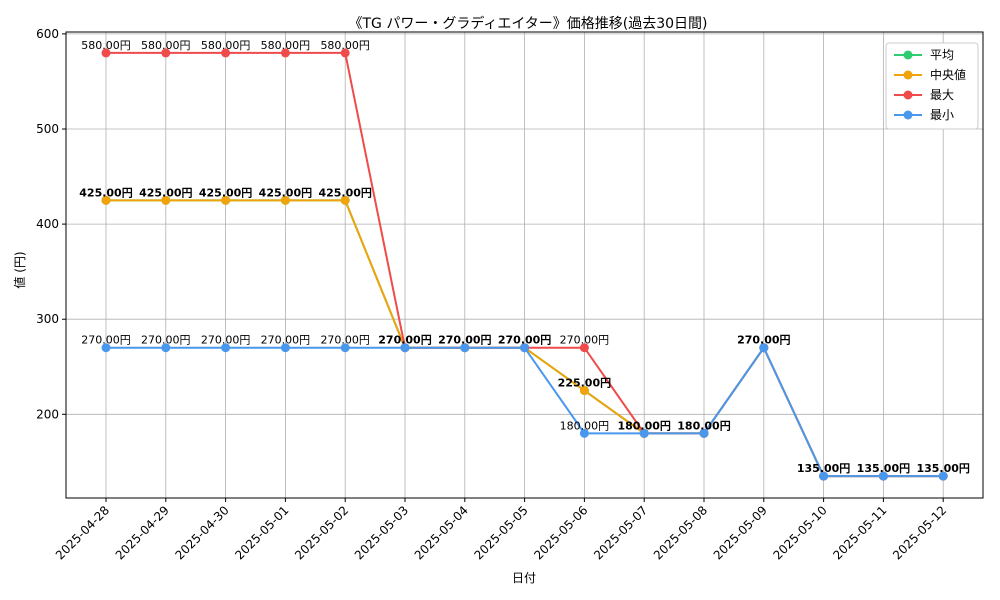 Image resolution: width=1000 pixels, height=600 pixels. Describe the element at coordinates (948, 74) in the screenshot. I see `legend-label: 中央値` at that location.